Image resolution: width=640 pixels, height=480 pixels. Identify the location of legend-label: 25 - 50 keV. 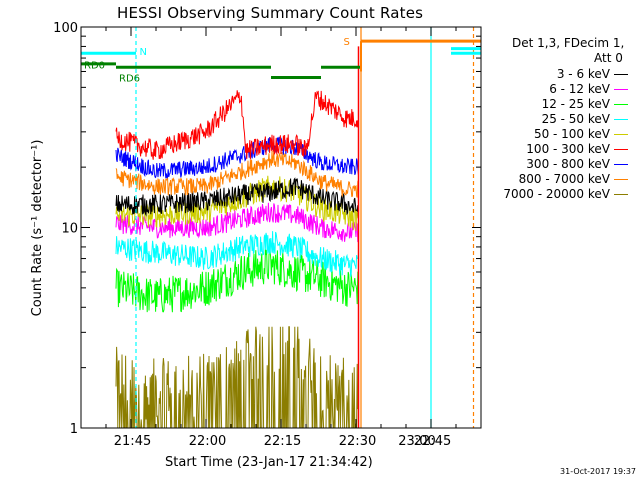
(575, 119).